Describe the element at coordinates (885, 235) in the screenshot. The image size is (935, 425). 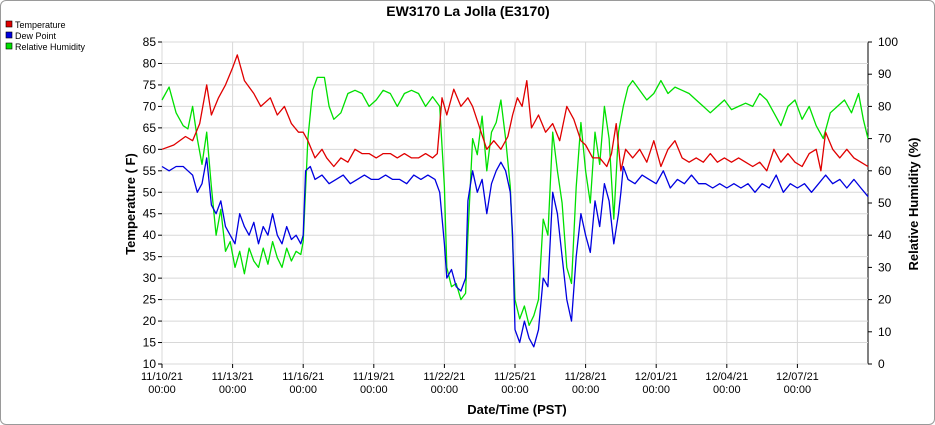
I see `y-right-tick-label: 40` at that location.